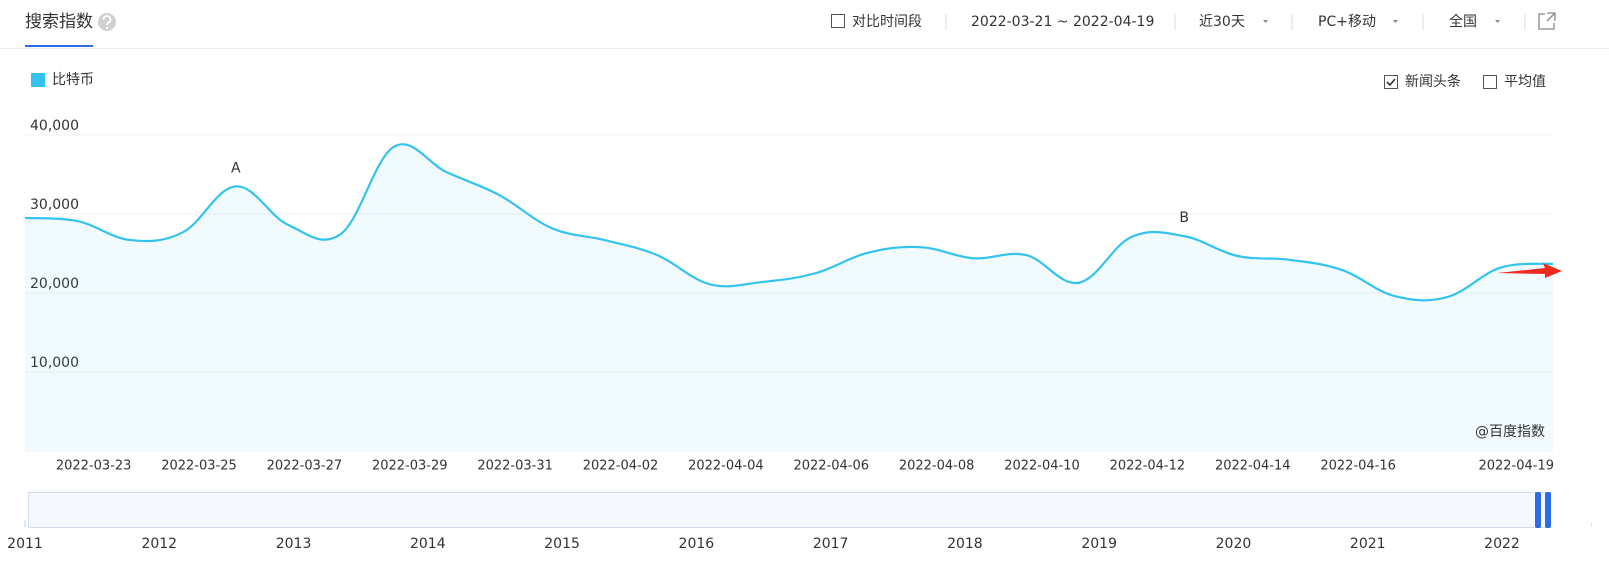 The image size is (1609, 583). I want to click on news-label: 新闻头条, so click(1433, 81).